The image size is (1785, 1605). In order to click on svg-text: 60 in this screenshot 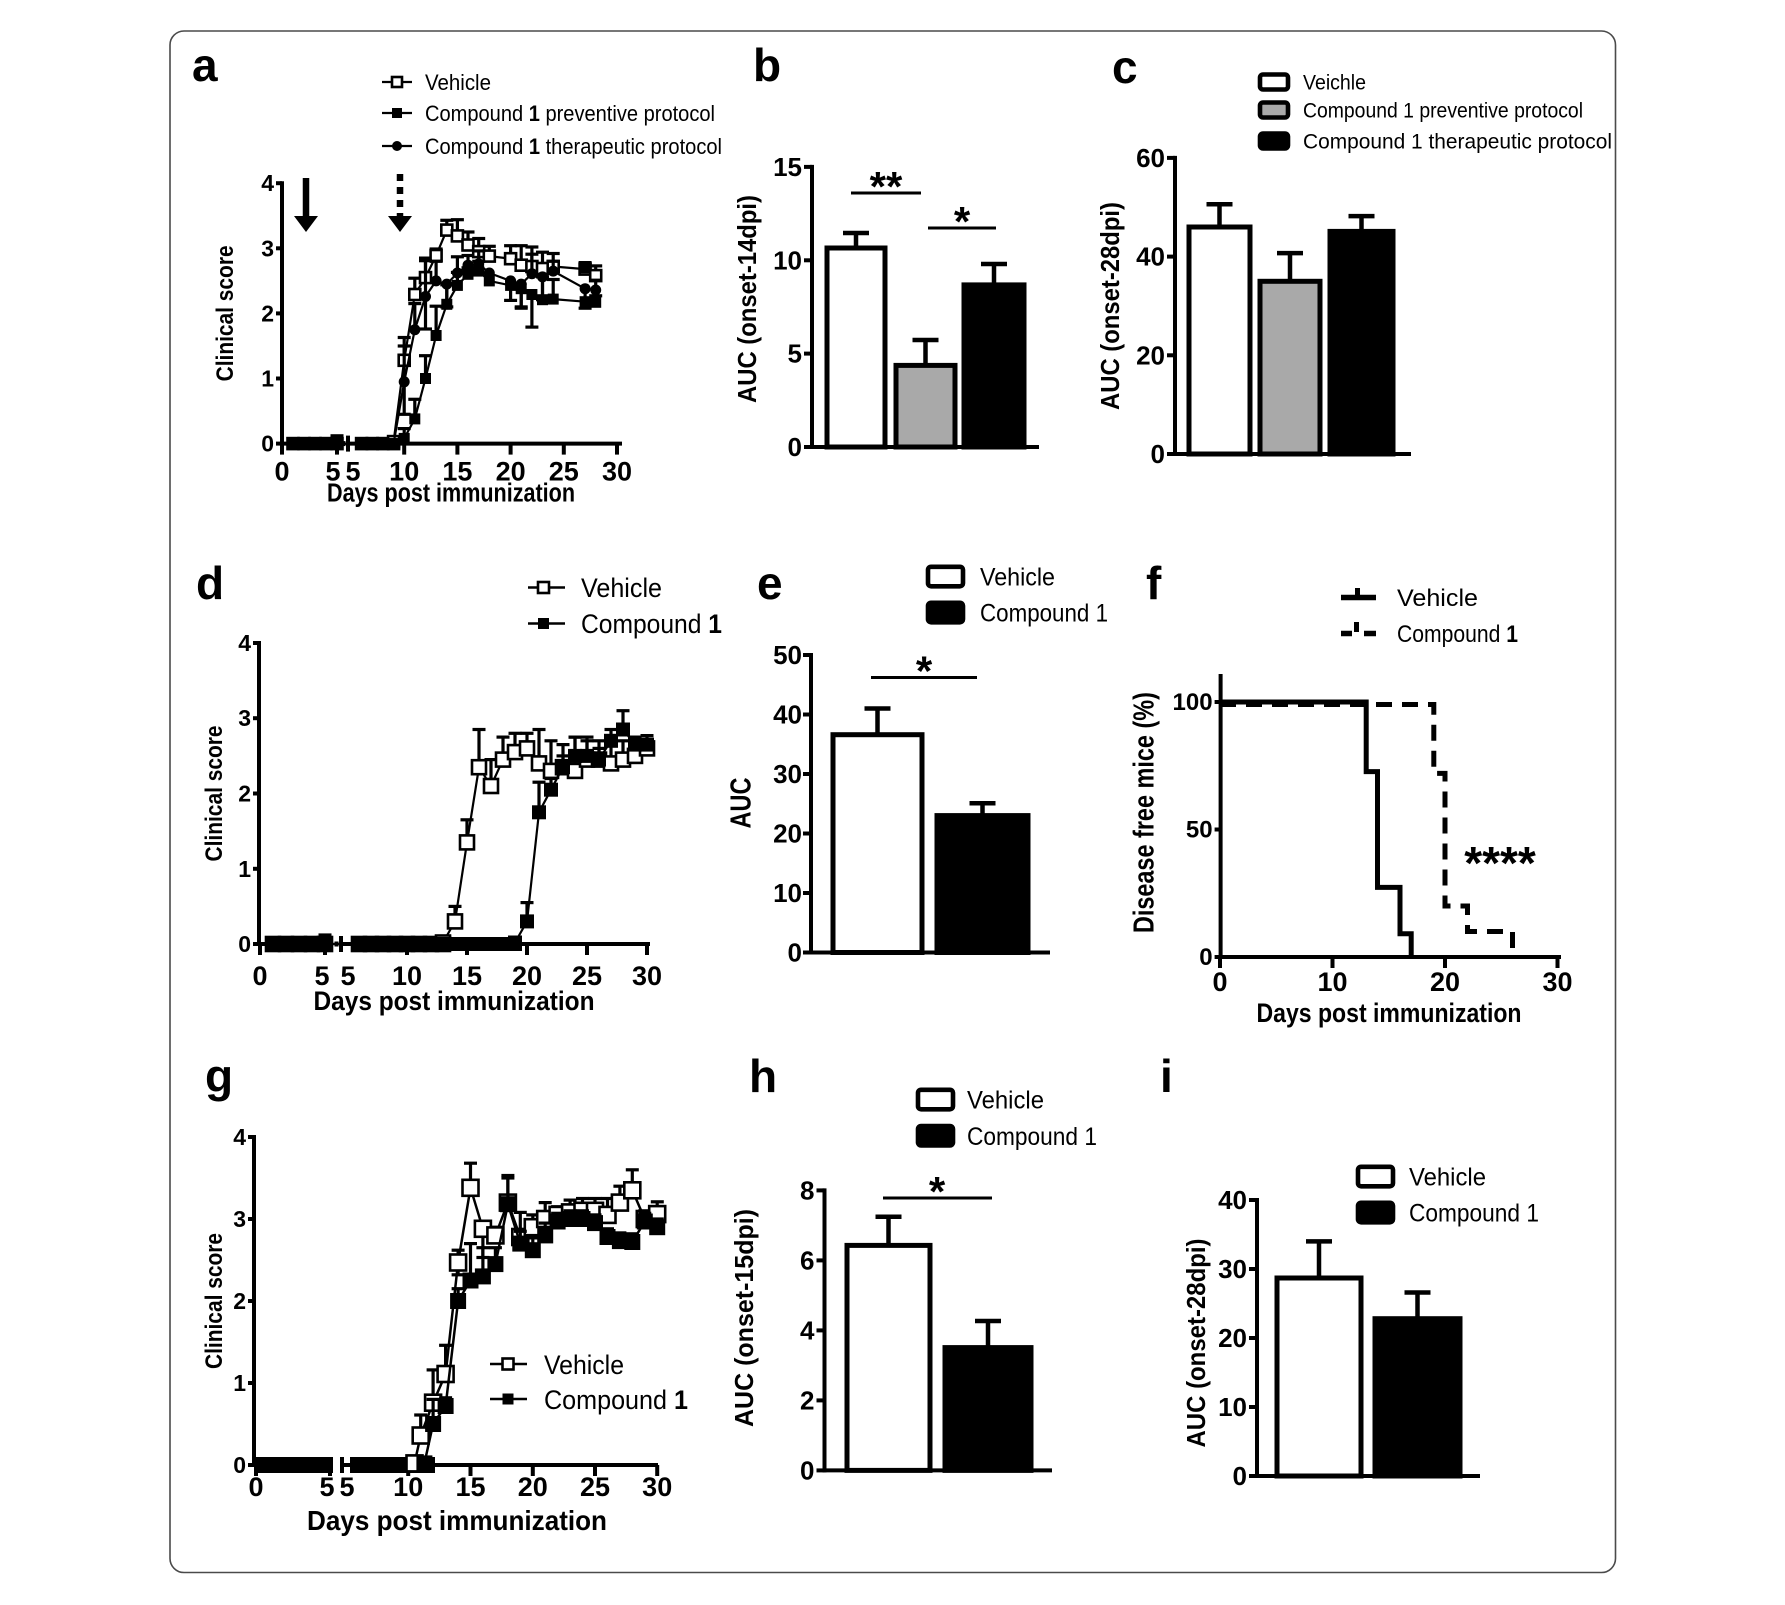, I will do `click(1150, 158)`.